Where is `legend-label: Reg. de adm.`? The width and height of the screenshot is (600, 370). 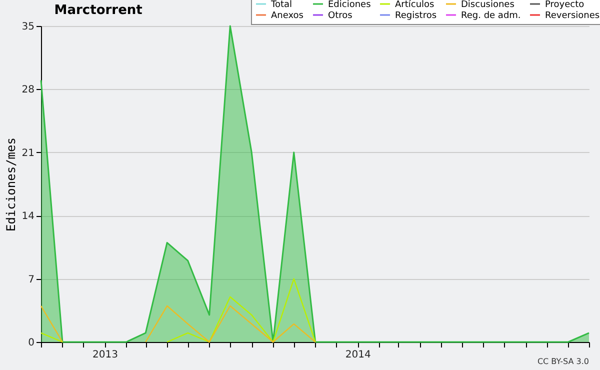 legend-label: Reg. de adm. is located at coordinates (491, 16).